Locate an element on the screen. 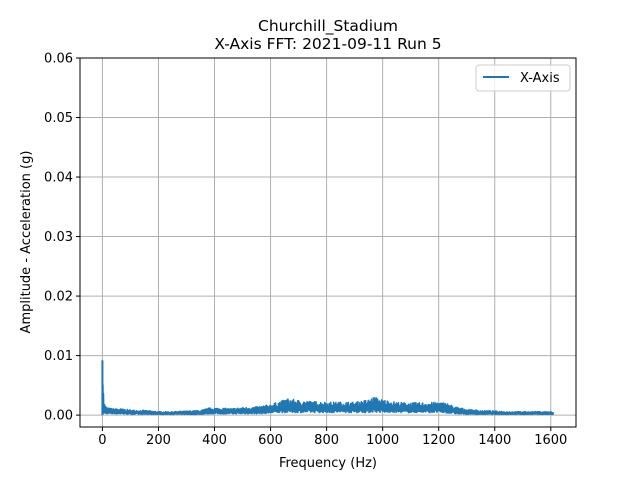 Image resolution: width=640 pixels, height=480 pixels. chart-subtitle: X-Axis FFT: 2021-09-11 Run 5 is located at coordinates (327, 44).